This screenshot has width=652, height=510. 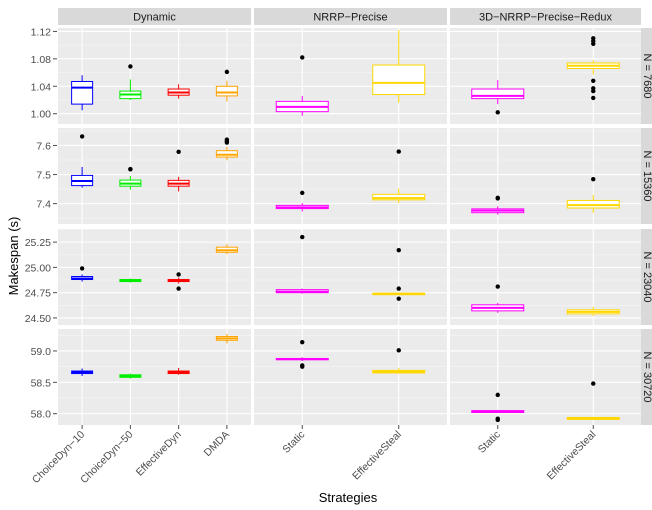 I want to click on row-strip-label: N = 23040, so click(x=646, y=276).